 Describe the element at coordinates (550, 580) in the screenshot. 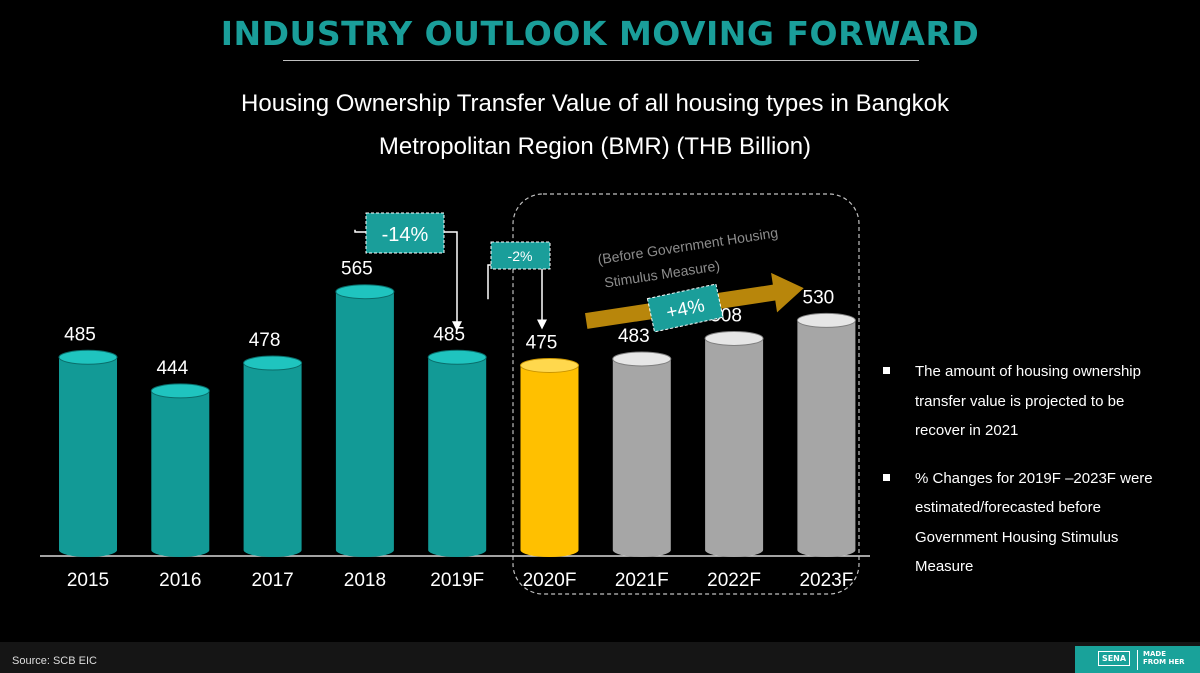

I see `x-tick-label: 2020F` at that location.